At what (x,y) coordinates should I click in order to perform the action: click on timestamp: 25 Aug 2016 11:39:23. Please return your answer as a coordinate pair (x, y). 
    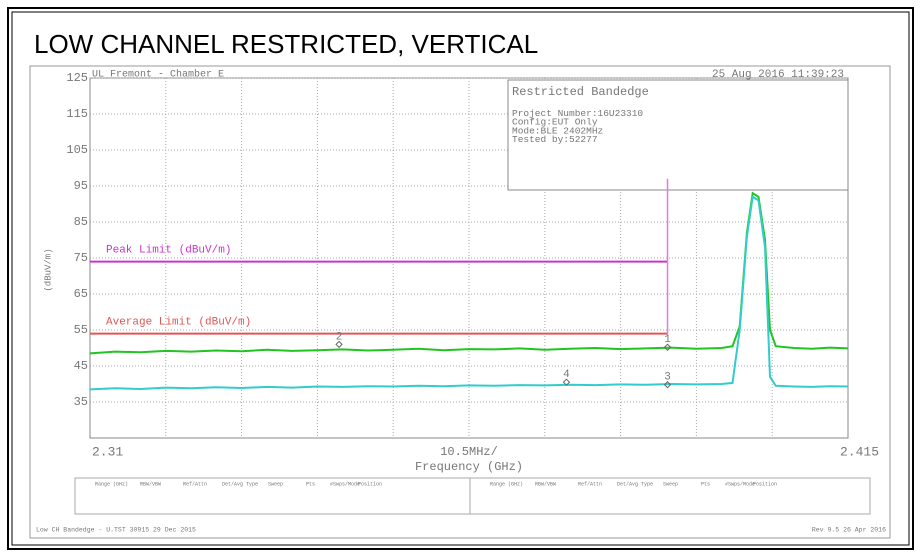
    Looking at the image, I should click on (778, 75).